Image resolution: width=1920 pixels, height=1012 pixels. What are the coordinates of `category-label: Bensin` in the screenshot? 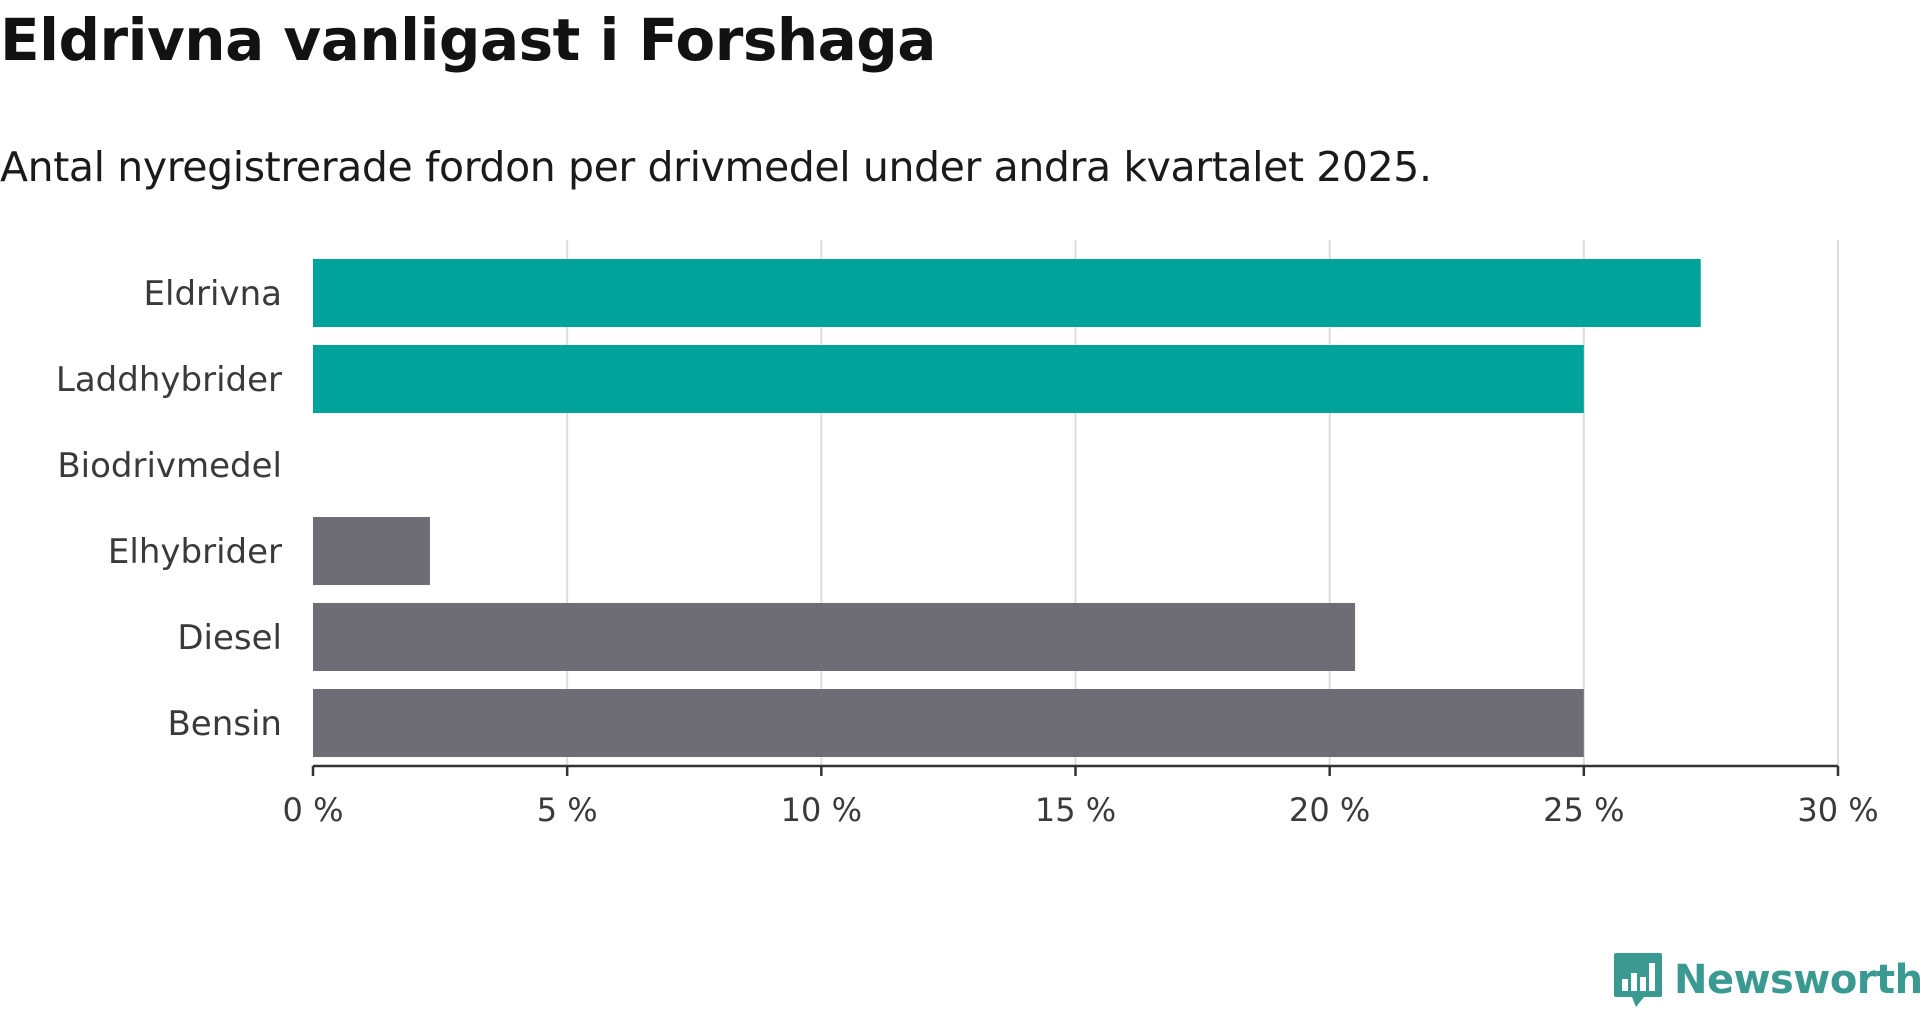 It's located at (224, 724).